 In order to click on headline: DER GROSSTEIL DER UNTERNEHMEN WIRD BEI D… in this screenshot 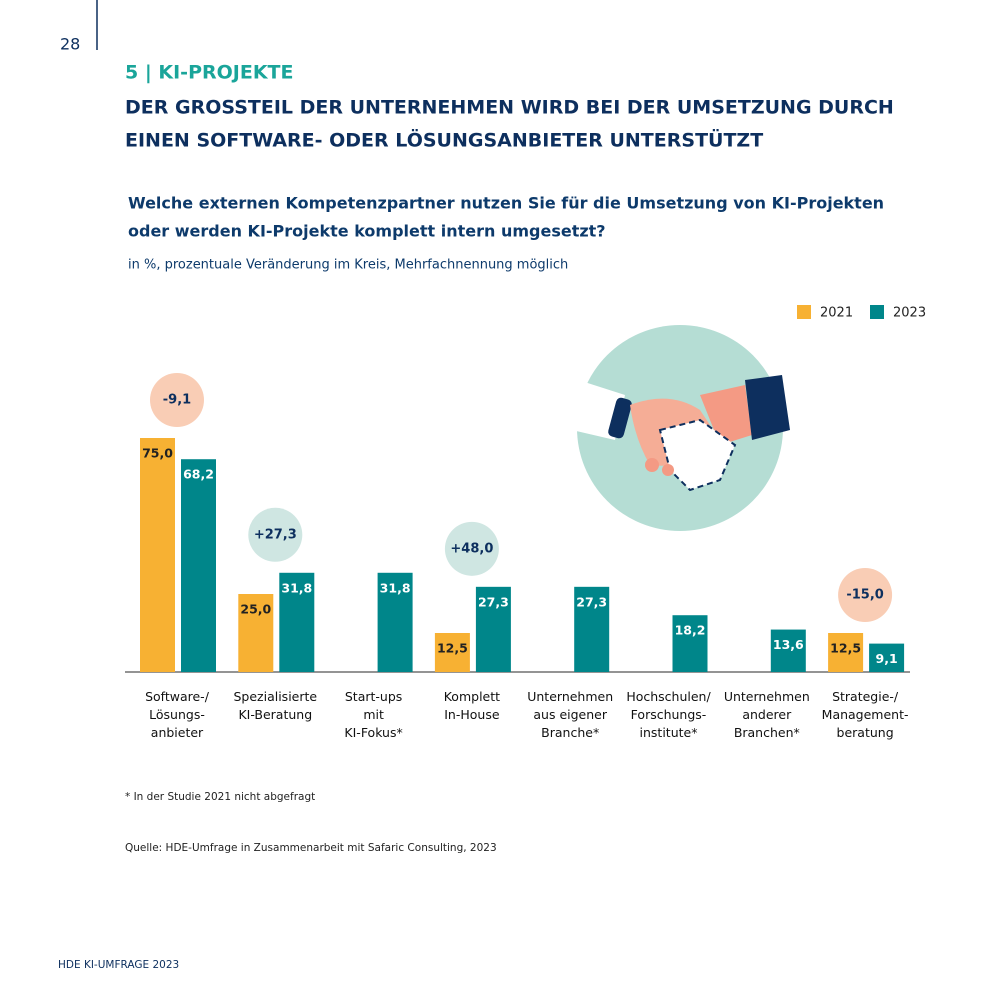, I will do `click(509, 108)`.